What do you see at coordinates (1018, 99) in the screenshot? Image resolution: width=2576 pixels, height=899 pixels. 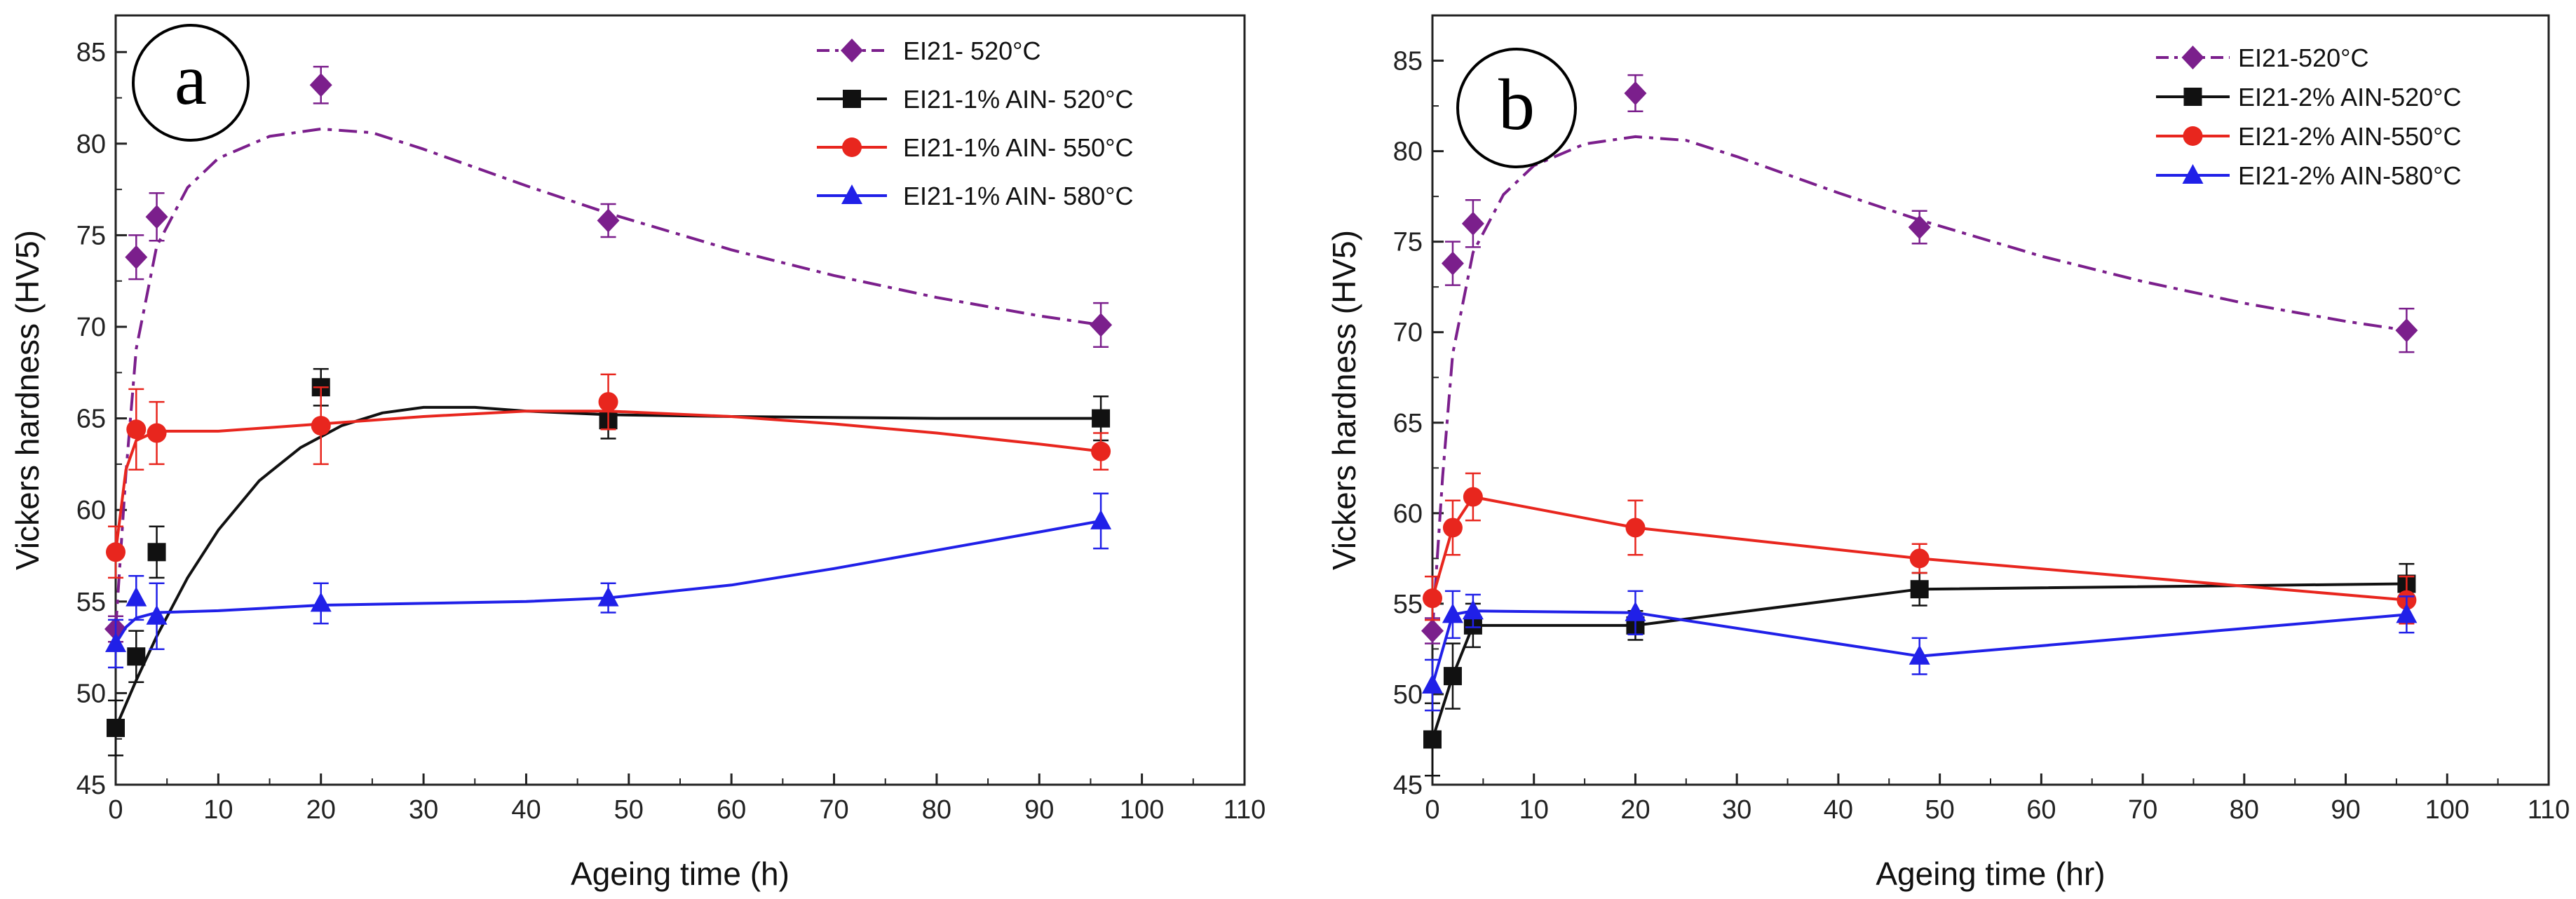 I see `panel-a-legend-label: EI21-1% AIN- 520°C` at bounding box center [1018, 99].